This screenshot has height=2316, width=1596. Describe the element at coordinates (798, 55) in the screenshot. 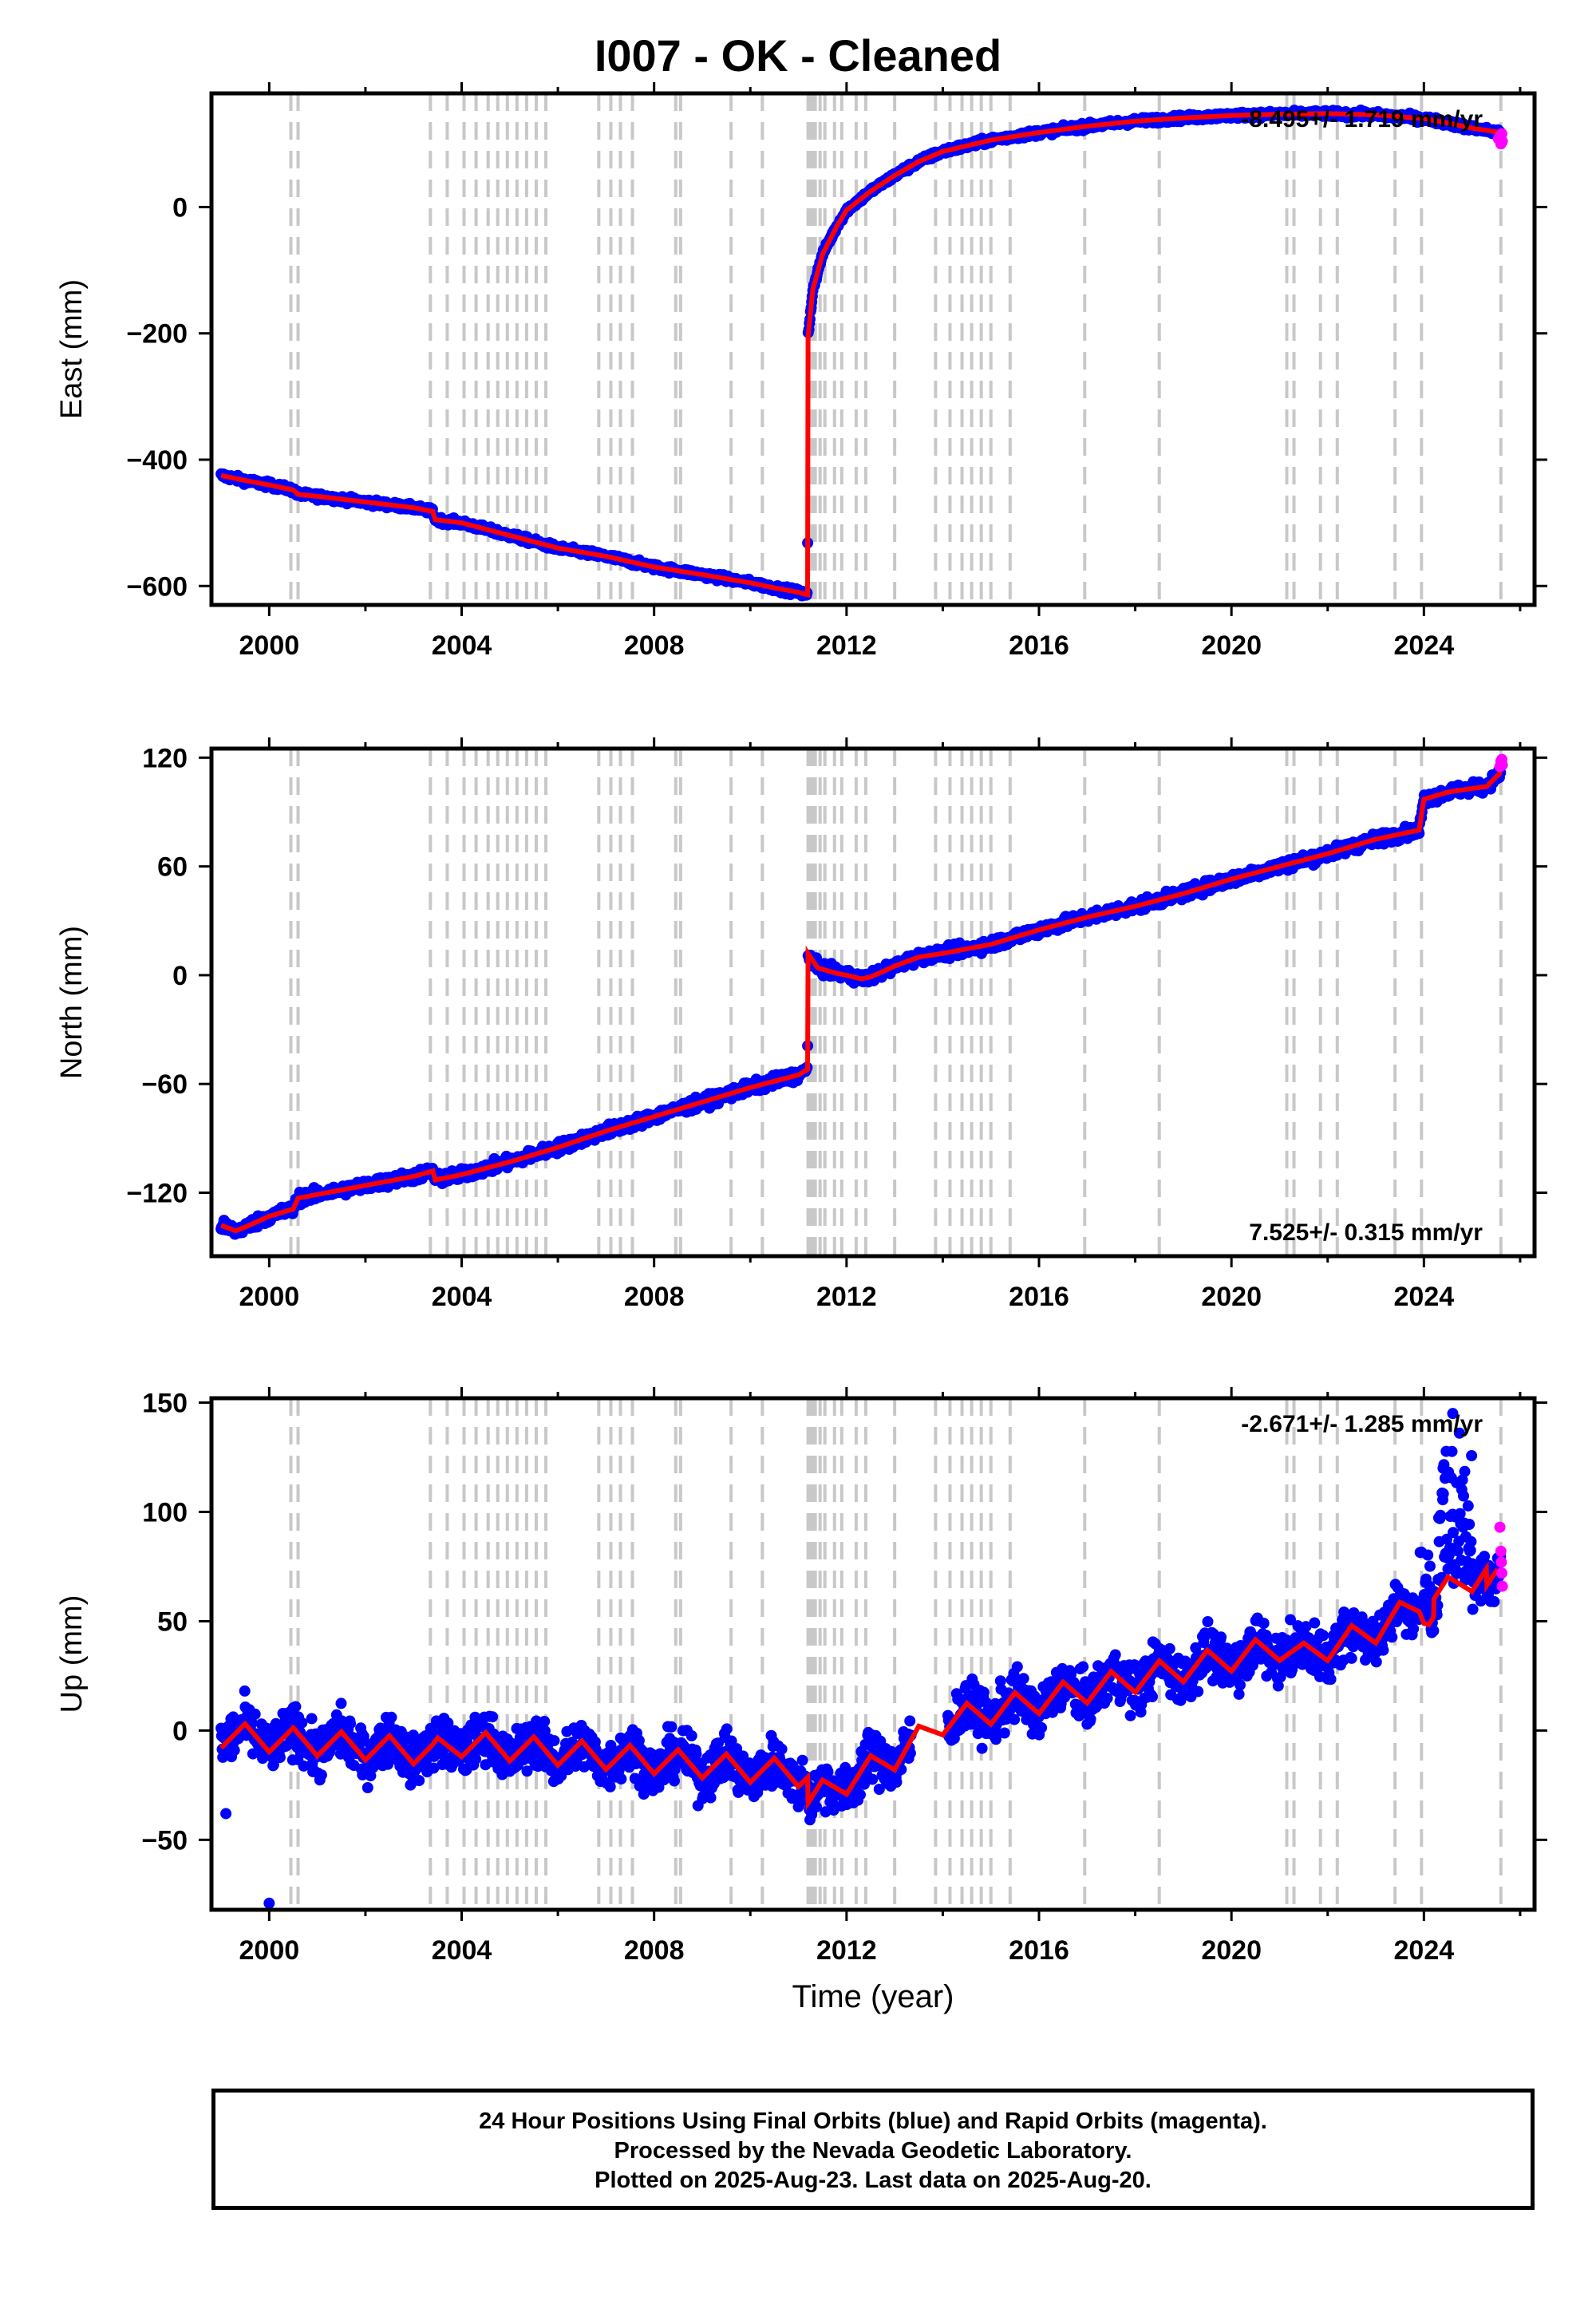

I see `chart-title: I007 - OK - Cleaned` at that location.